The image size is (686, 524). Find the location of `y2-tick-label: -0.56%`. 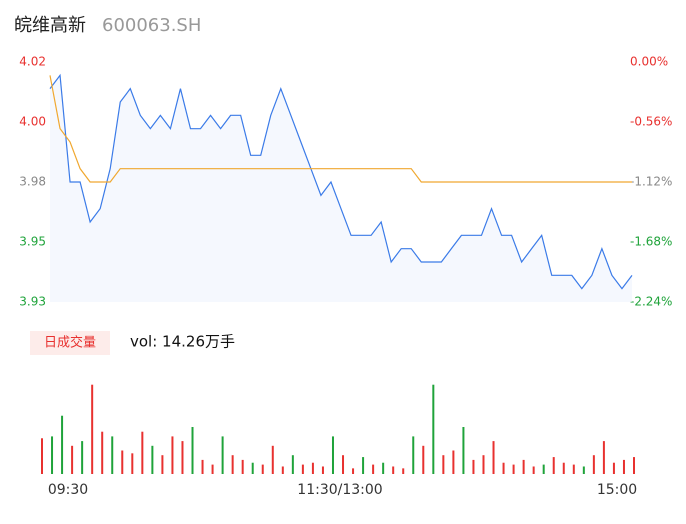

y2-tick-label: -0.56% is located at coordinates (651, 122).